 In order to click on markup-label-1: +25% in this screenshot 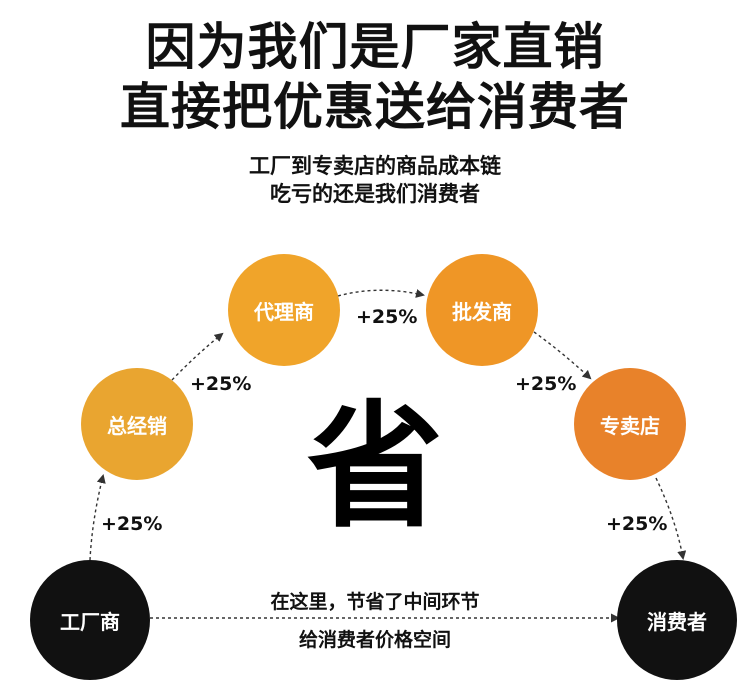, I will do `click(132, 524)`.